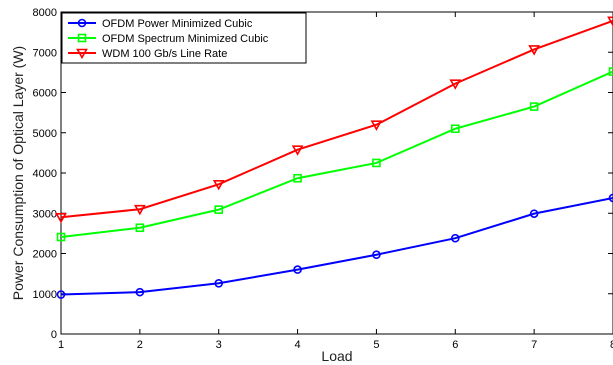  I want to click on legend-label: WDM 100 Gb/s Line Rate, so click(164, 54).